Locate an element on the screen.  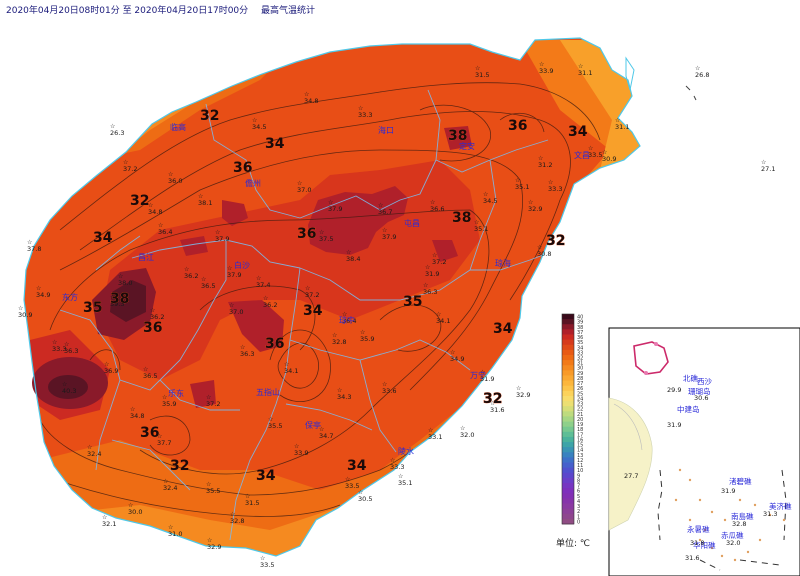
station-value: 37.9 is located at coordinates (335, 209).